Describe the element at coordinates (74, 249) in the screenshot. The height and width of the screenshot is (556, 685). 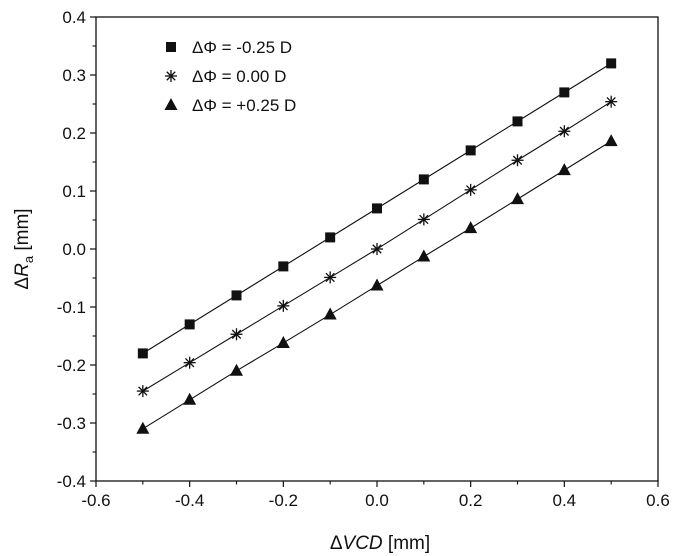
I see `y-tick-label: 0.0` at that location.